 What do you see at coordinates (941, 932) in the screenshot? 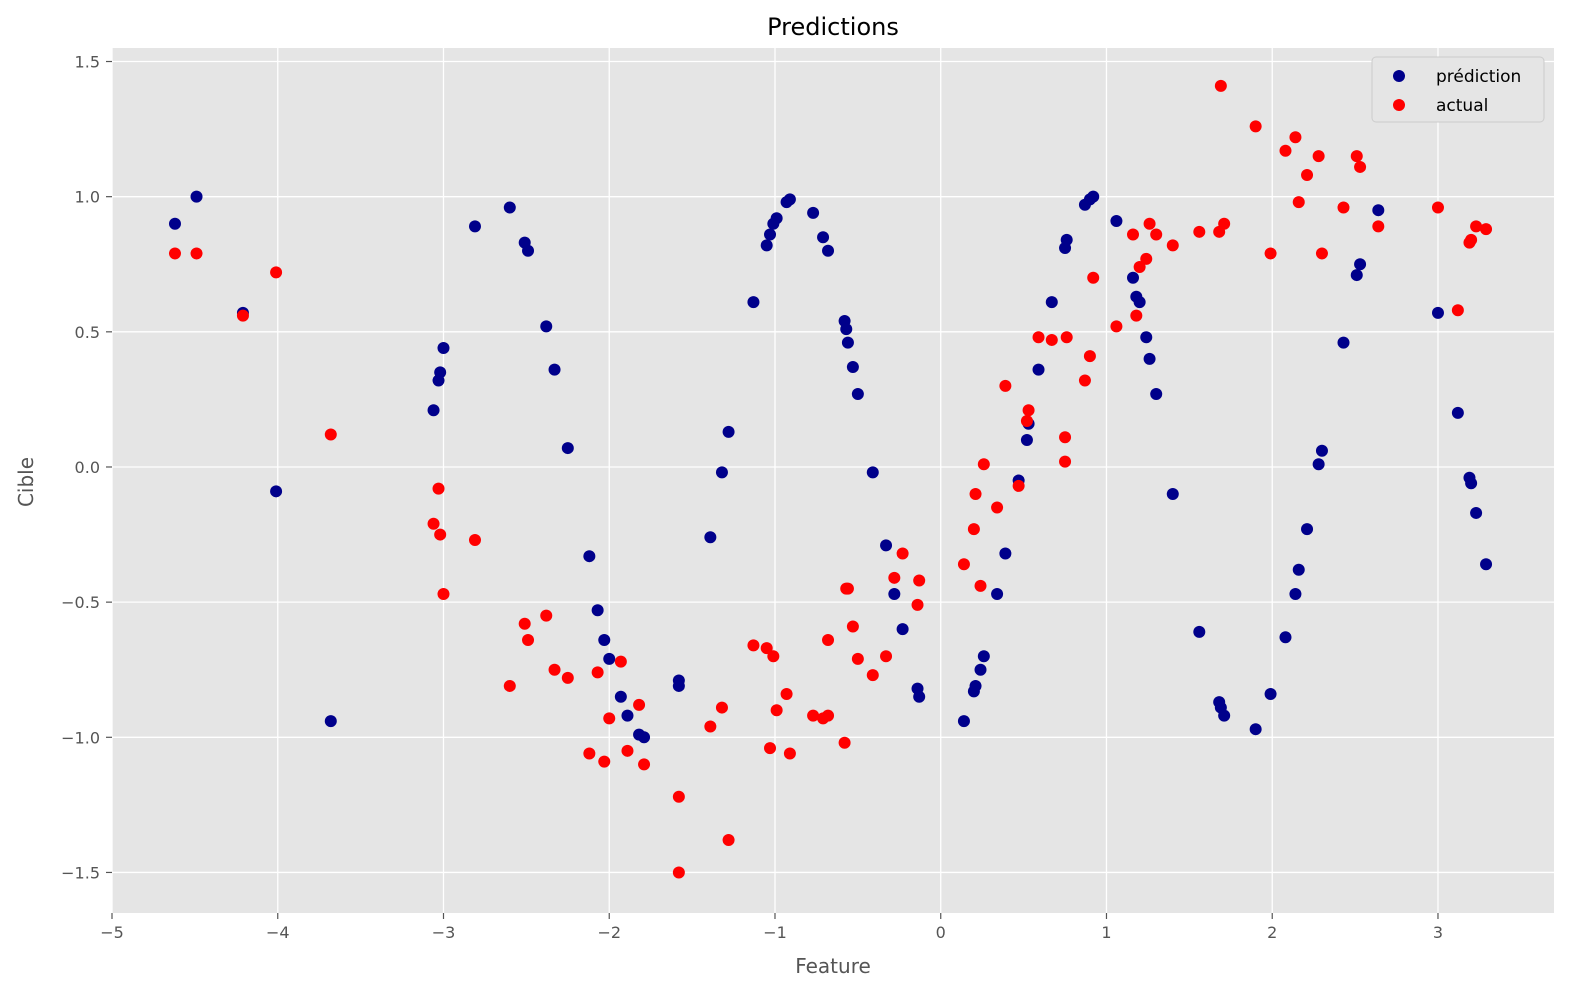
I see `x-tick-label: 0` at bounding box center [941, 932].